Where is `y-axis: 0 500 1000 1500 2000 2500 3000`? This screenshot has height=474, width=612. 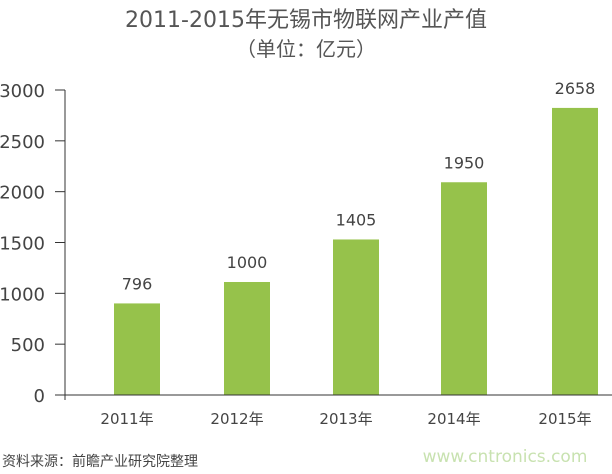
y-axis: 0 500 1000 1500 2000 2500 3000 is located at coordinates (33, 244).